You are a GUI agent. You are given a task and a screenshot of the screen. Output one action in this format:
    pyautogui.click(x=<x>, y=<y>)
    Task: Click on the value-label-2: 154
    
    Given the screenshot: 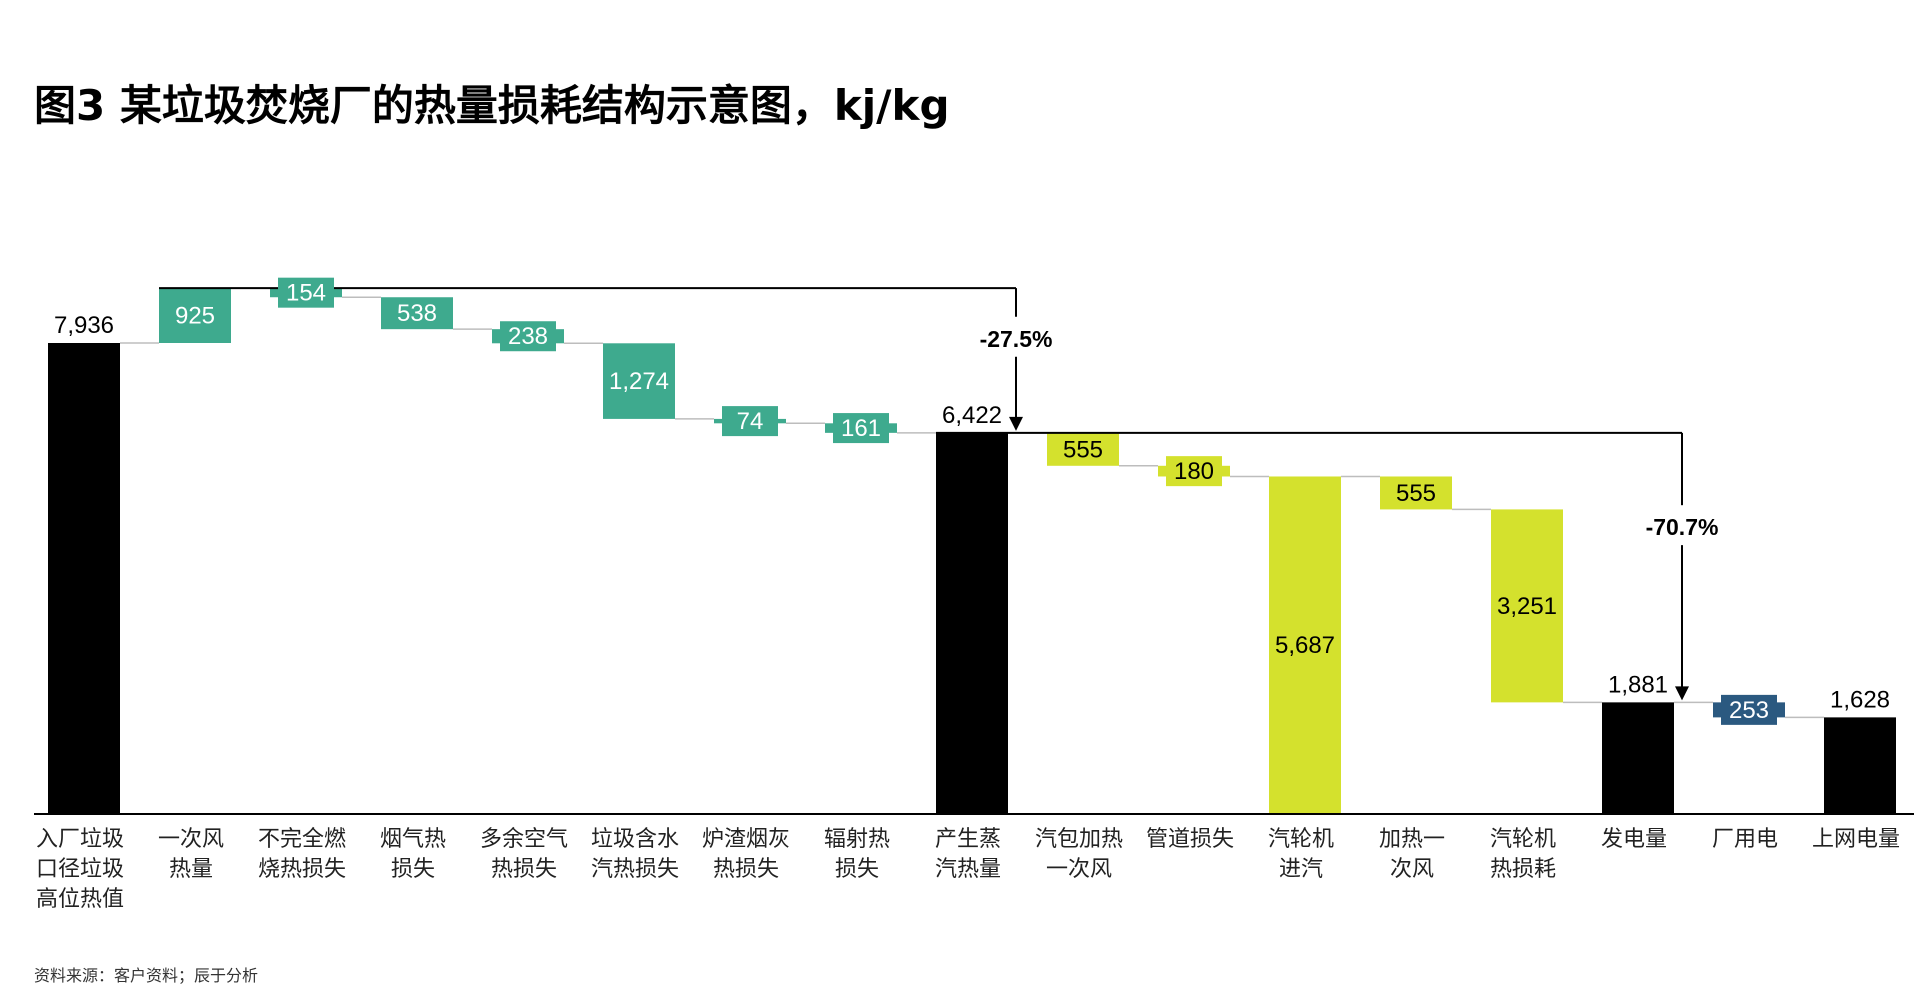 What is the action you would take?
    pyautogui.click(x=306, y=293)
    